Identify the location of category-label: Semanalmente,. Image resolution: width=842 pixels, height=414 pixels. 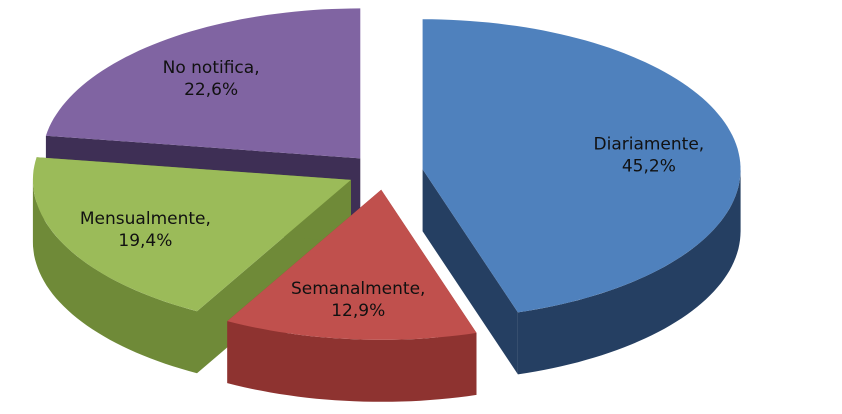
(358, 289).